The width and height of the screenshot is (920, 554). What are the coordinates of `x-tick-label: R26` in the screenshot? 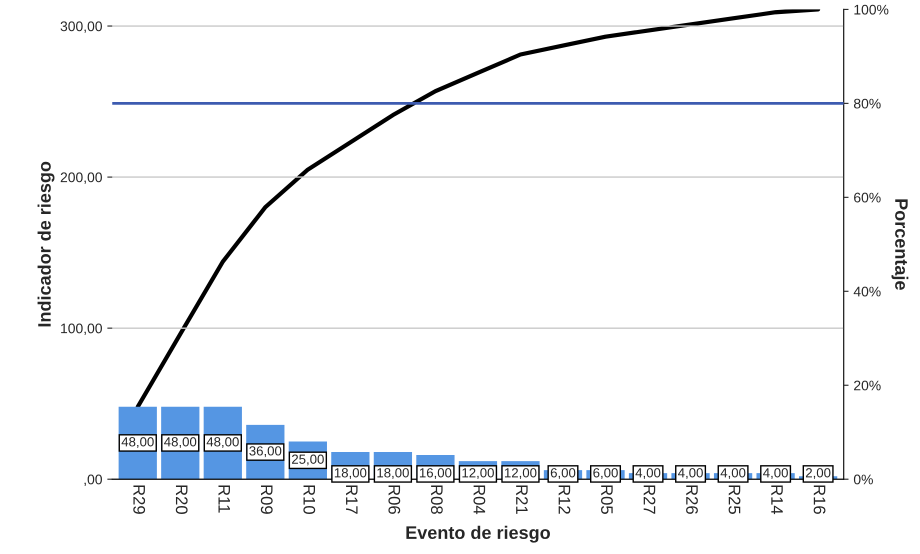 It's located at (692, 499).